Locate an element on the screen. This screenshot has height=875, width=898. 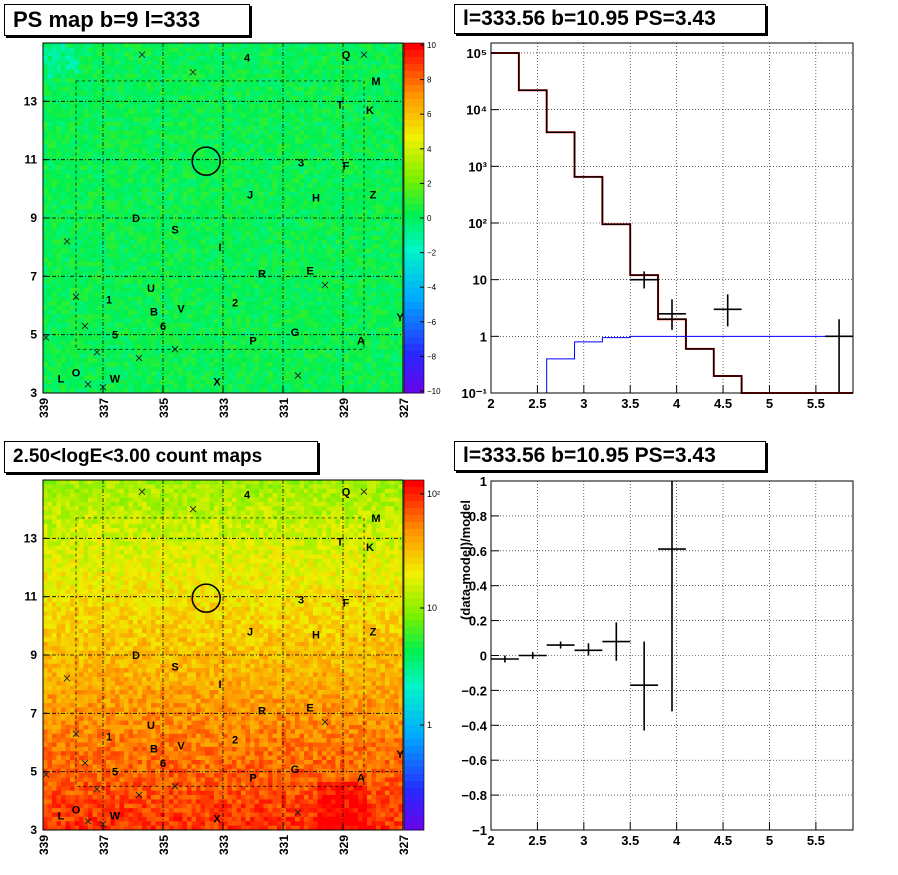
residual-x-tick: 4 is located at coordinates (677, 840).